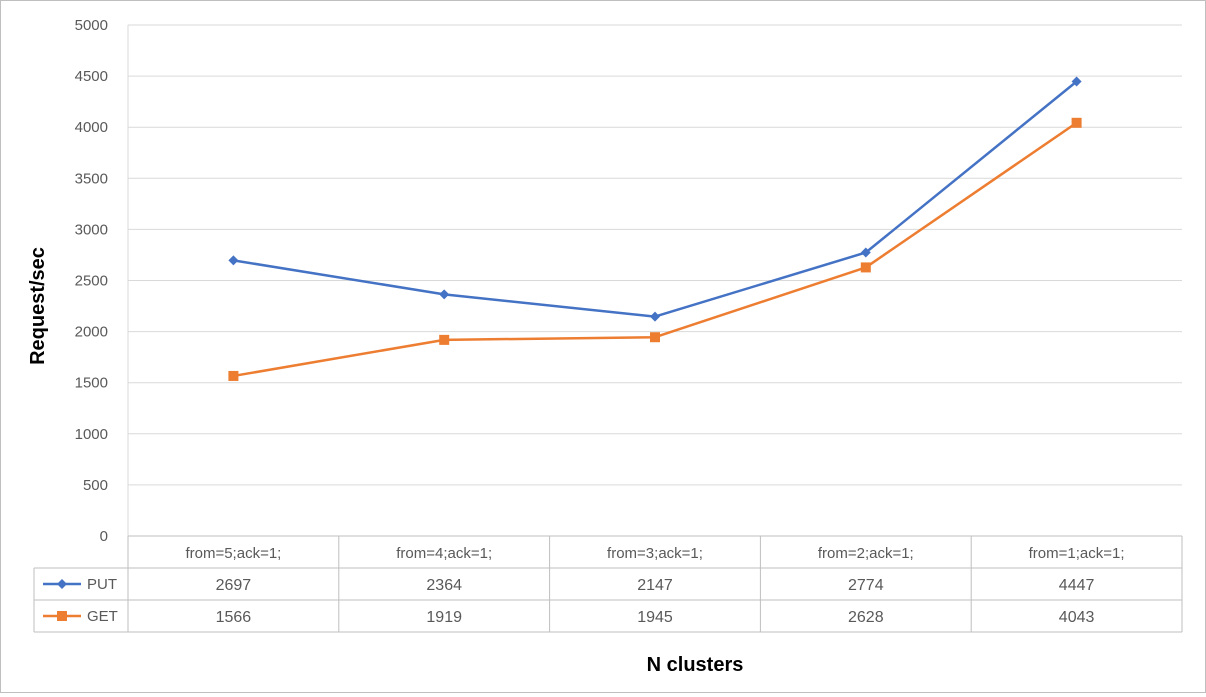 This screenshot has width=1206, height=697. I want to click on y-tick-label: 1000, so click(91, 434).